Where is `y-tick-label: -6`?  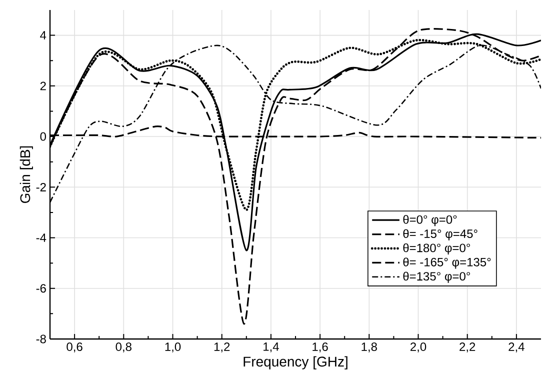 y-tick-label: -6 is located at coordinates (41, 288).